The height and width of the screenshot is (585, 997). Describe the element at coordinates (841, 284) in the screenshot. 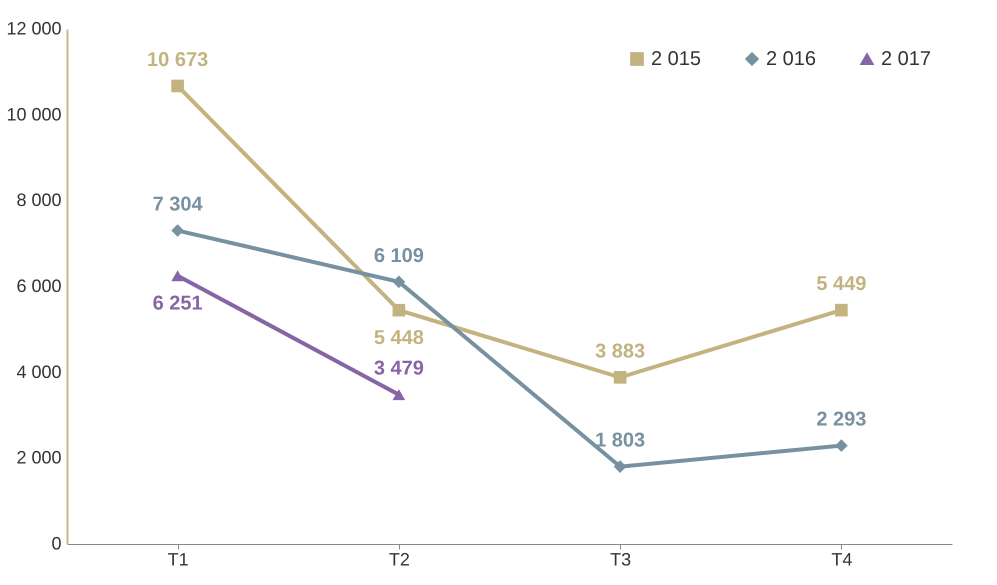

I see `data-label: 5 449` at that location.